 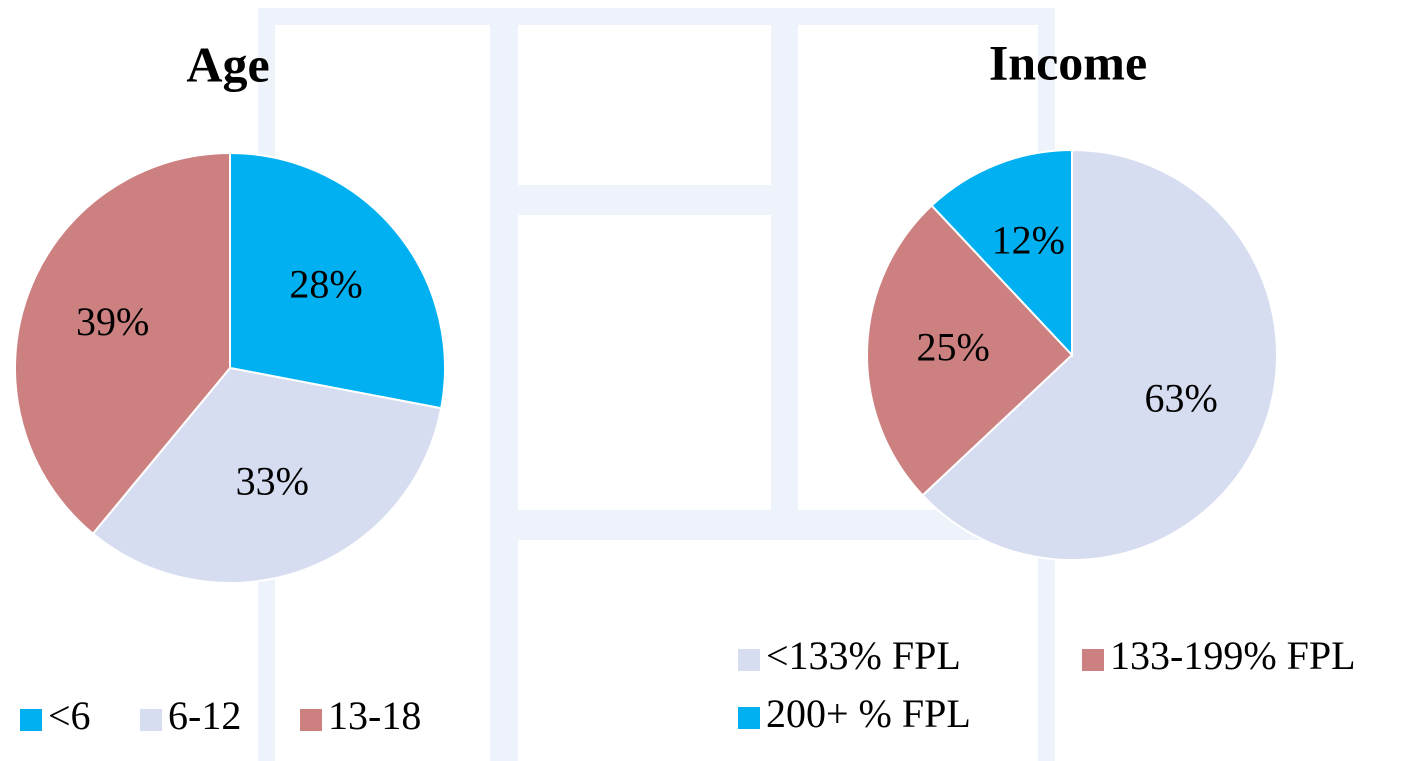 What do you see at coordinates (204, 715) in the screenshot?
I see `legend-label: 6-12` at bounding box center [204, 715].